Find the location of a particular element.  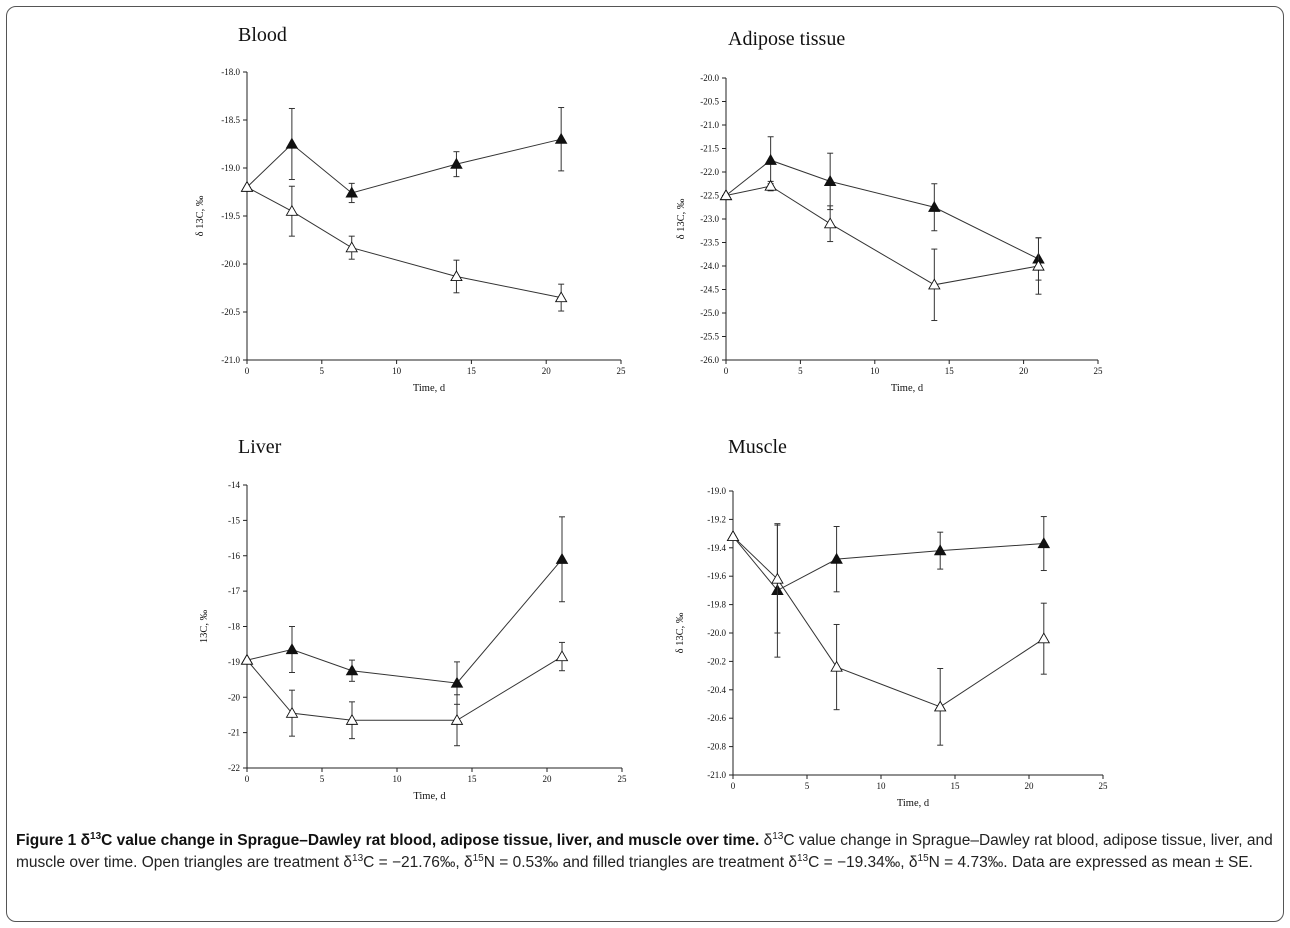

y-tick-label: -23.0 is located at coordinates (709, 219).